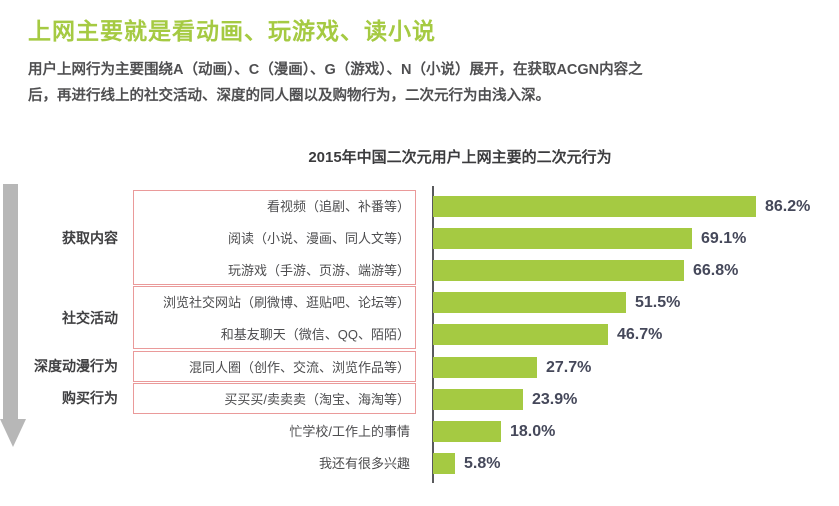 The width and height of the screenshot is (839, 506). Describe the element at coordinates (419, 302) in the screenshot. I see `chart-row: 浏览社交网站（刷微博、逛贴吧、论坛等） 51.5%` at that location.